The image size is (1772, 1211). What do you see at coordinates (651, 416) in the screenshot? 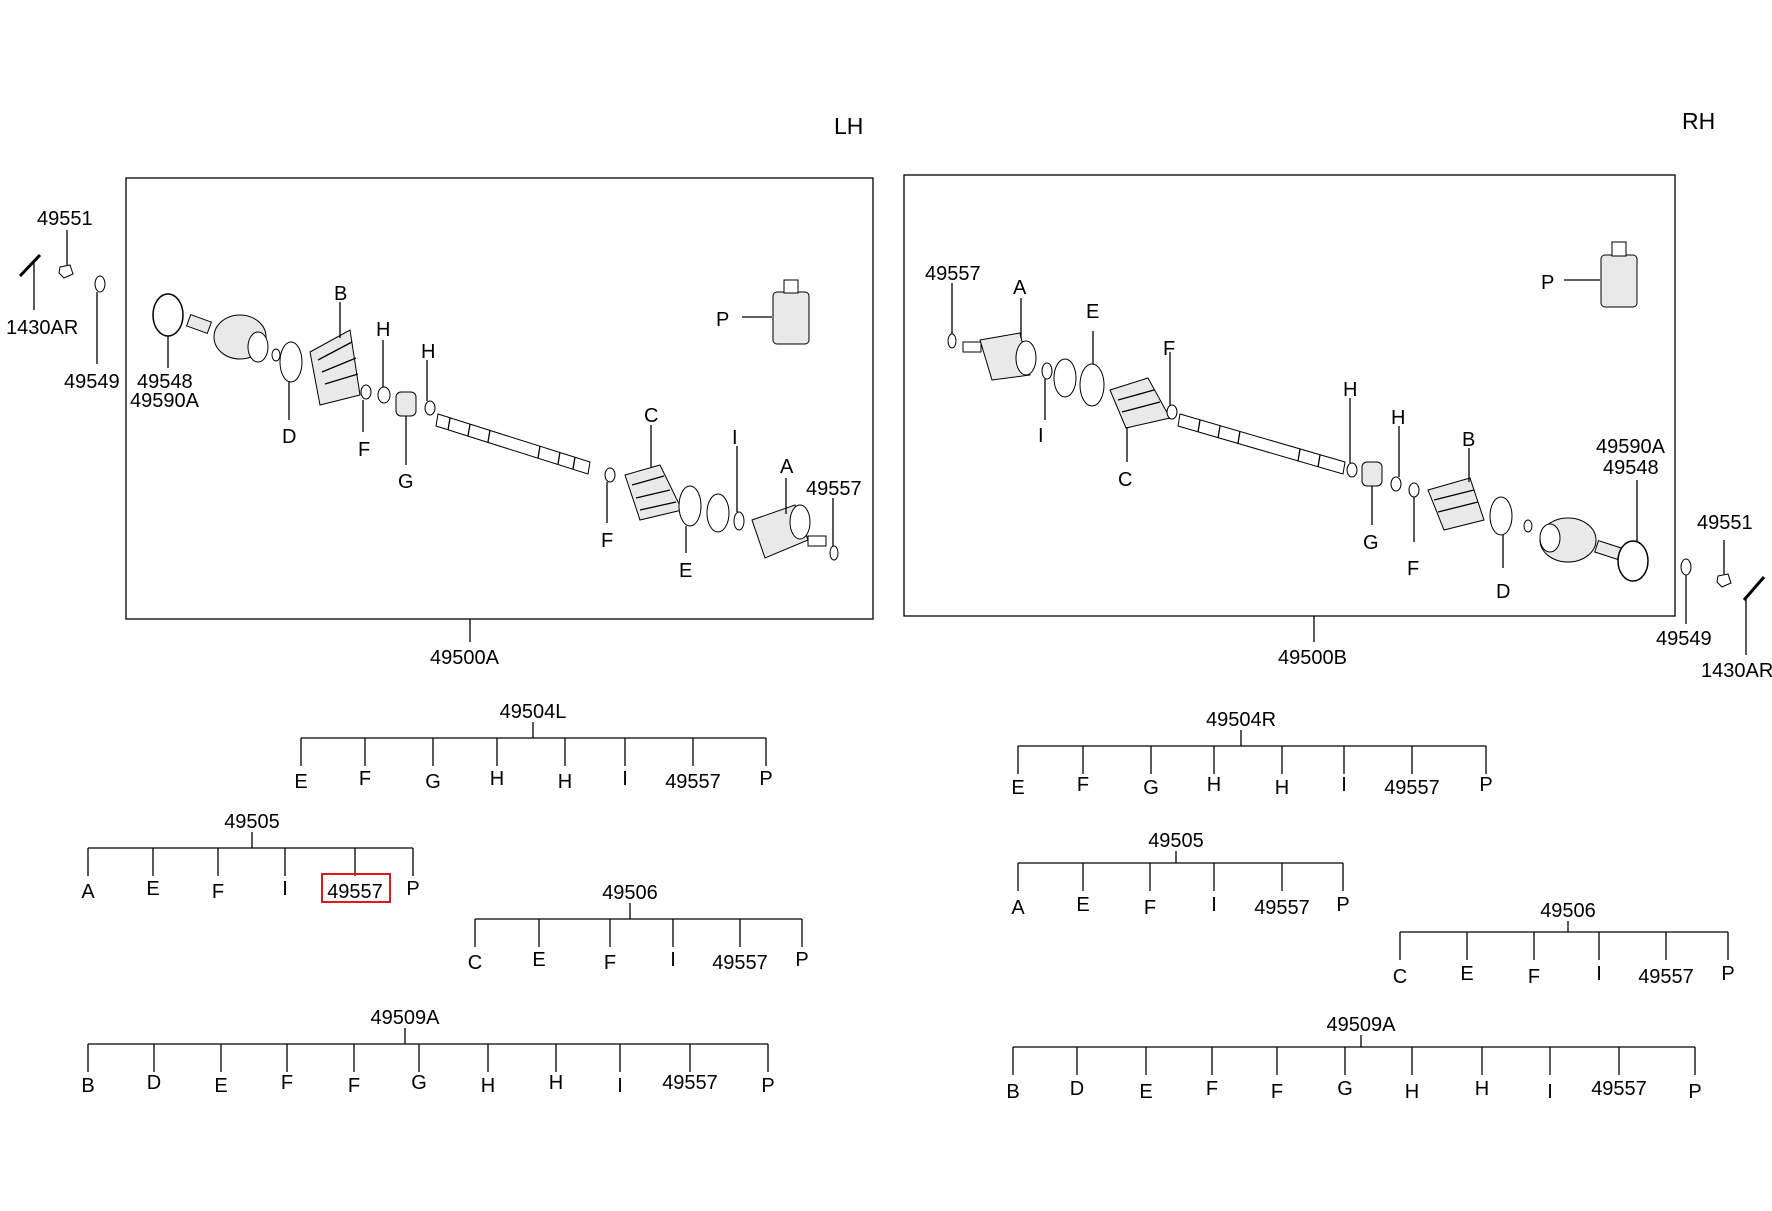
I see `lh-letter-c: C` at bounding box center [651, 416].